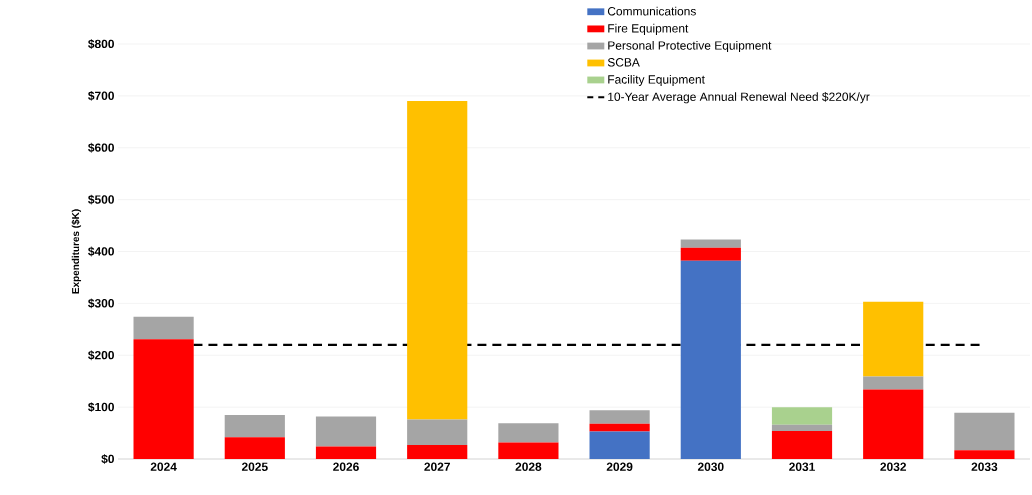 This screenshot has width=1032, height=495. What do you see at coordinates (984, 467) in the screenshot?
I see `x-tick-label: 2033` at bounding box center [984, 467].